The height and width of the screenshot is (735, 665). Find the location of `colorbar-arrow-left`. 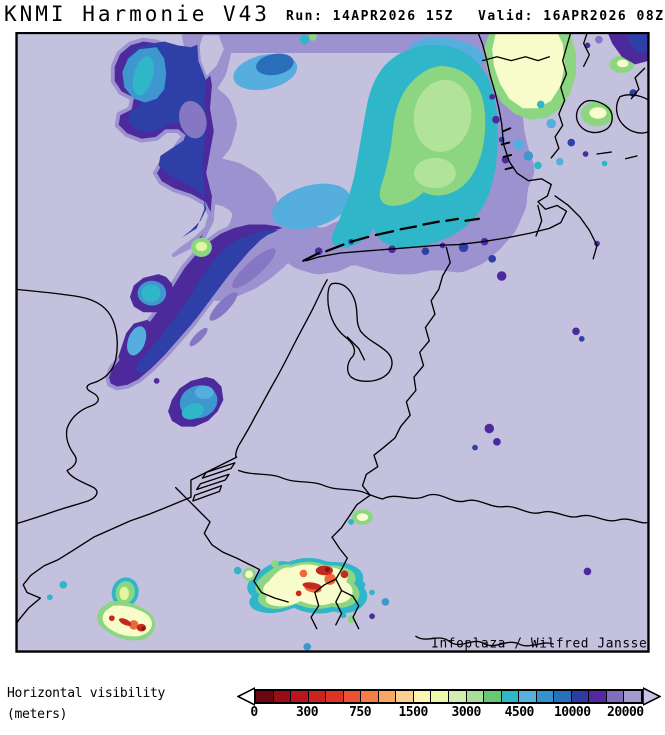

colorbar-arrow-left is located at coordinates (246, 696).